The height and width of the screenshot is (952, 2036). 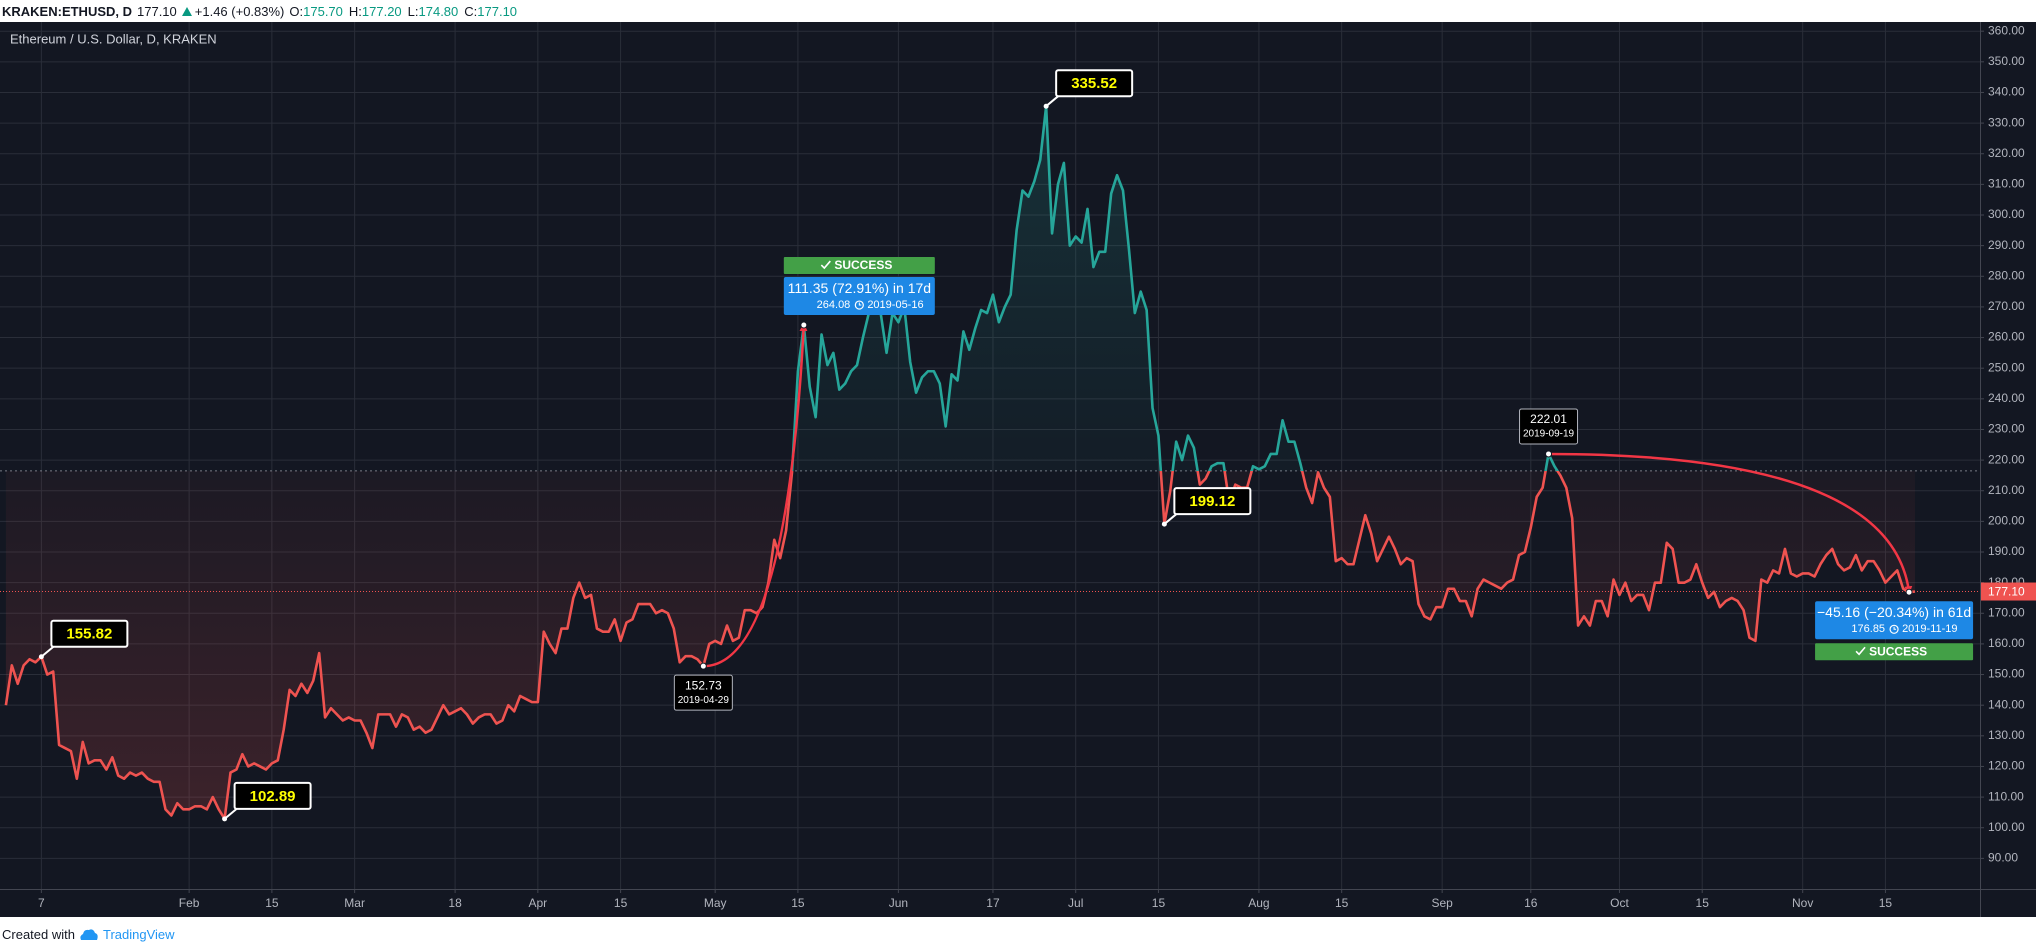 I want to click on y-tick-label: 130.00, so click(x=2006, y=735).